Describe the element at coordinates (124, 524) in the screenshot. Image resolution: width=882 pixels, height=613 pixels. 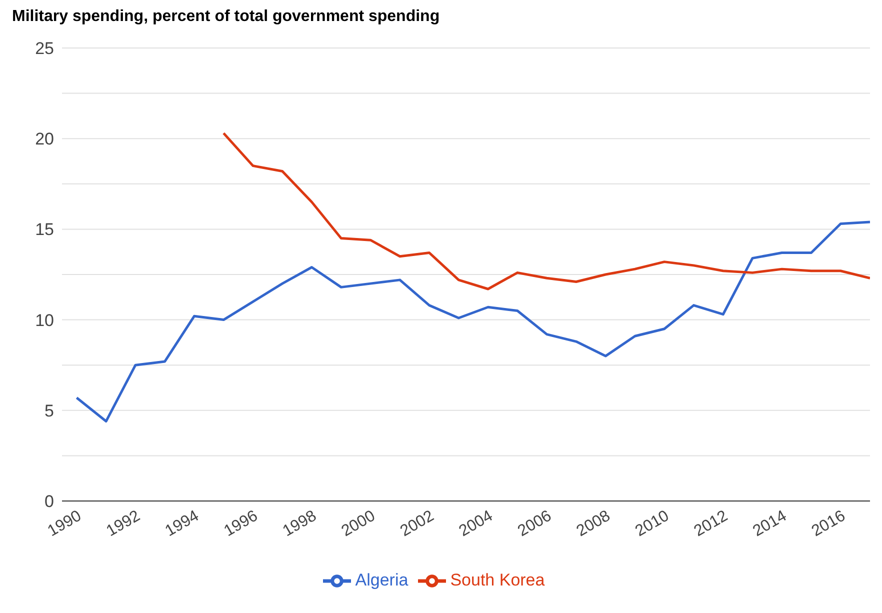
I see `x-tick-label: 1992` at that location.